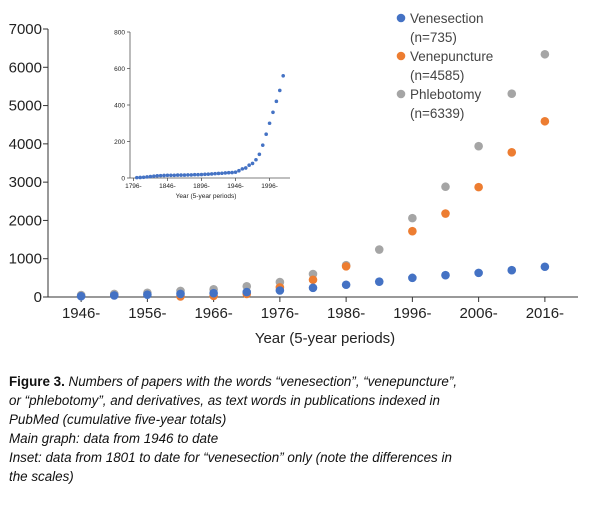 The width and height of the screenshot is (601, 512). Describe the element at coordinates (213, 313) in the screenshot. I see `x-tick-label: 1966-` at that location.